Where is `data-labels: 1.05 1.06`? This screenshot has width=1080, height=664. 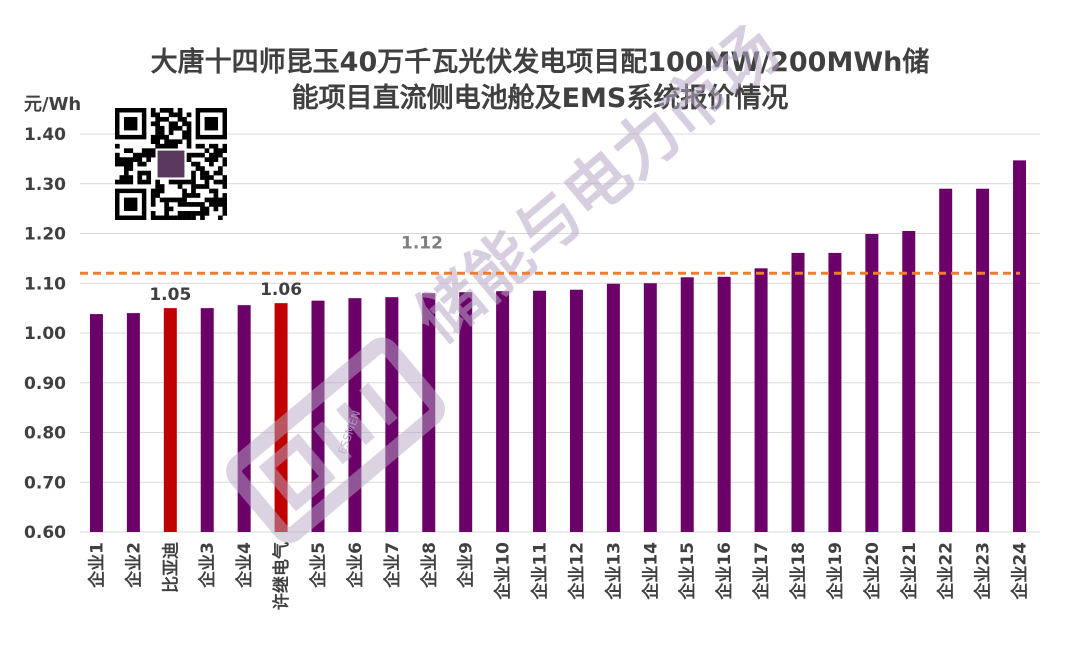
data-labels: 1.05 1.06 is located at coordinates (225, 292).